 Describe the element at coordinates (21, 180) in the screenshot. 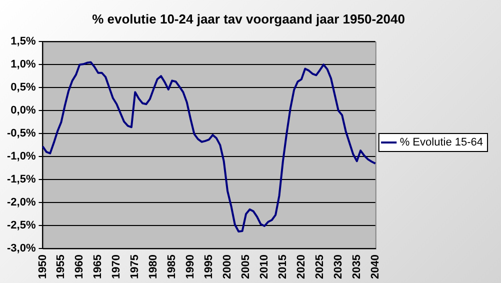

I see `y-tick-label: -1,5%` at that location.